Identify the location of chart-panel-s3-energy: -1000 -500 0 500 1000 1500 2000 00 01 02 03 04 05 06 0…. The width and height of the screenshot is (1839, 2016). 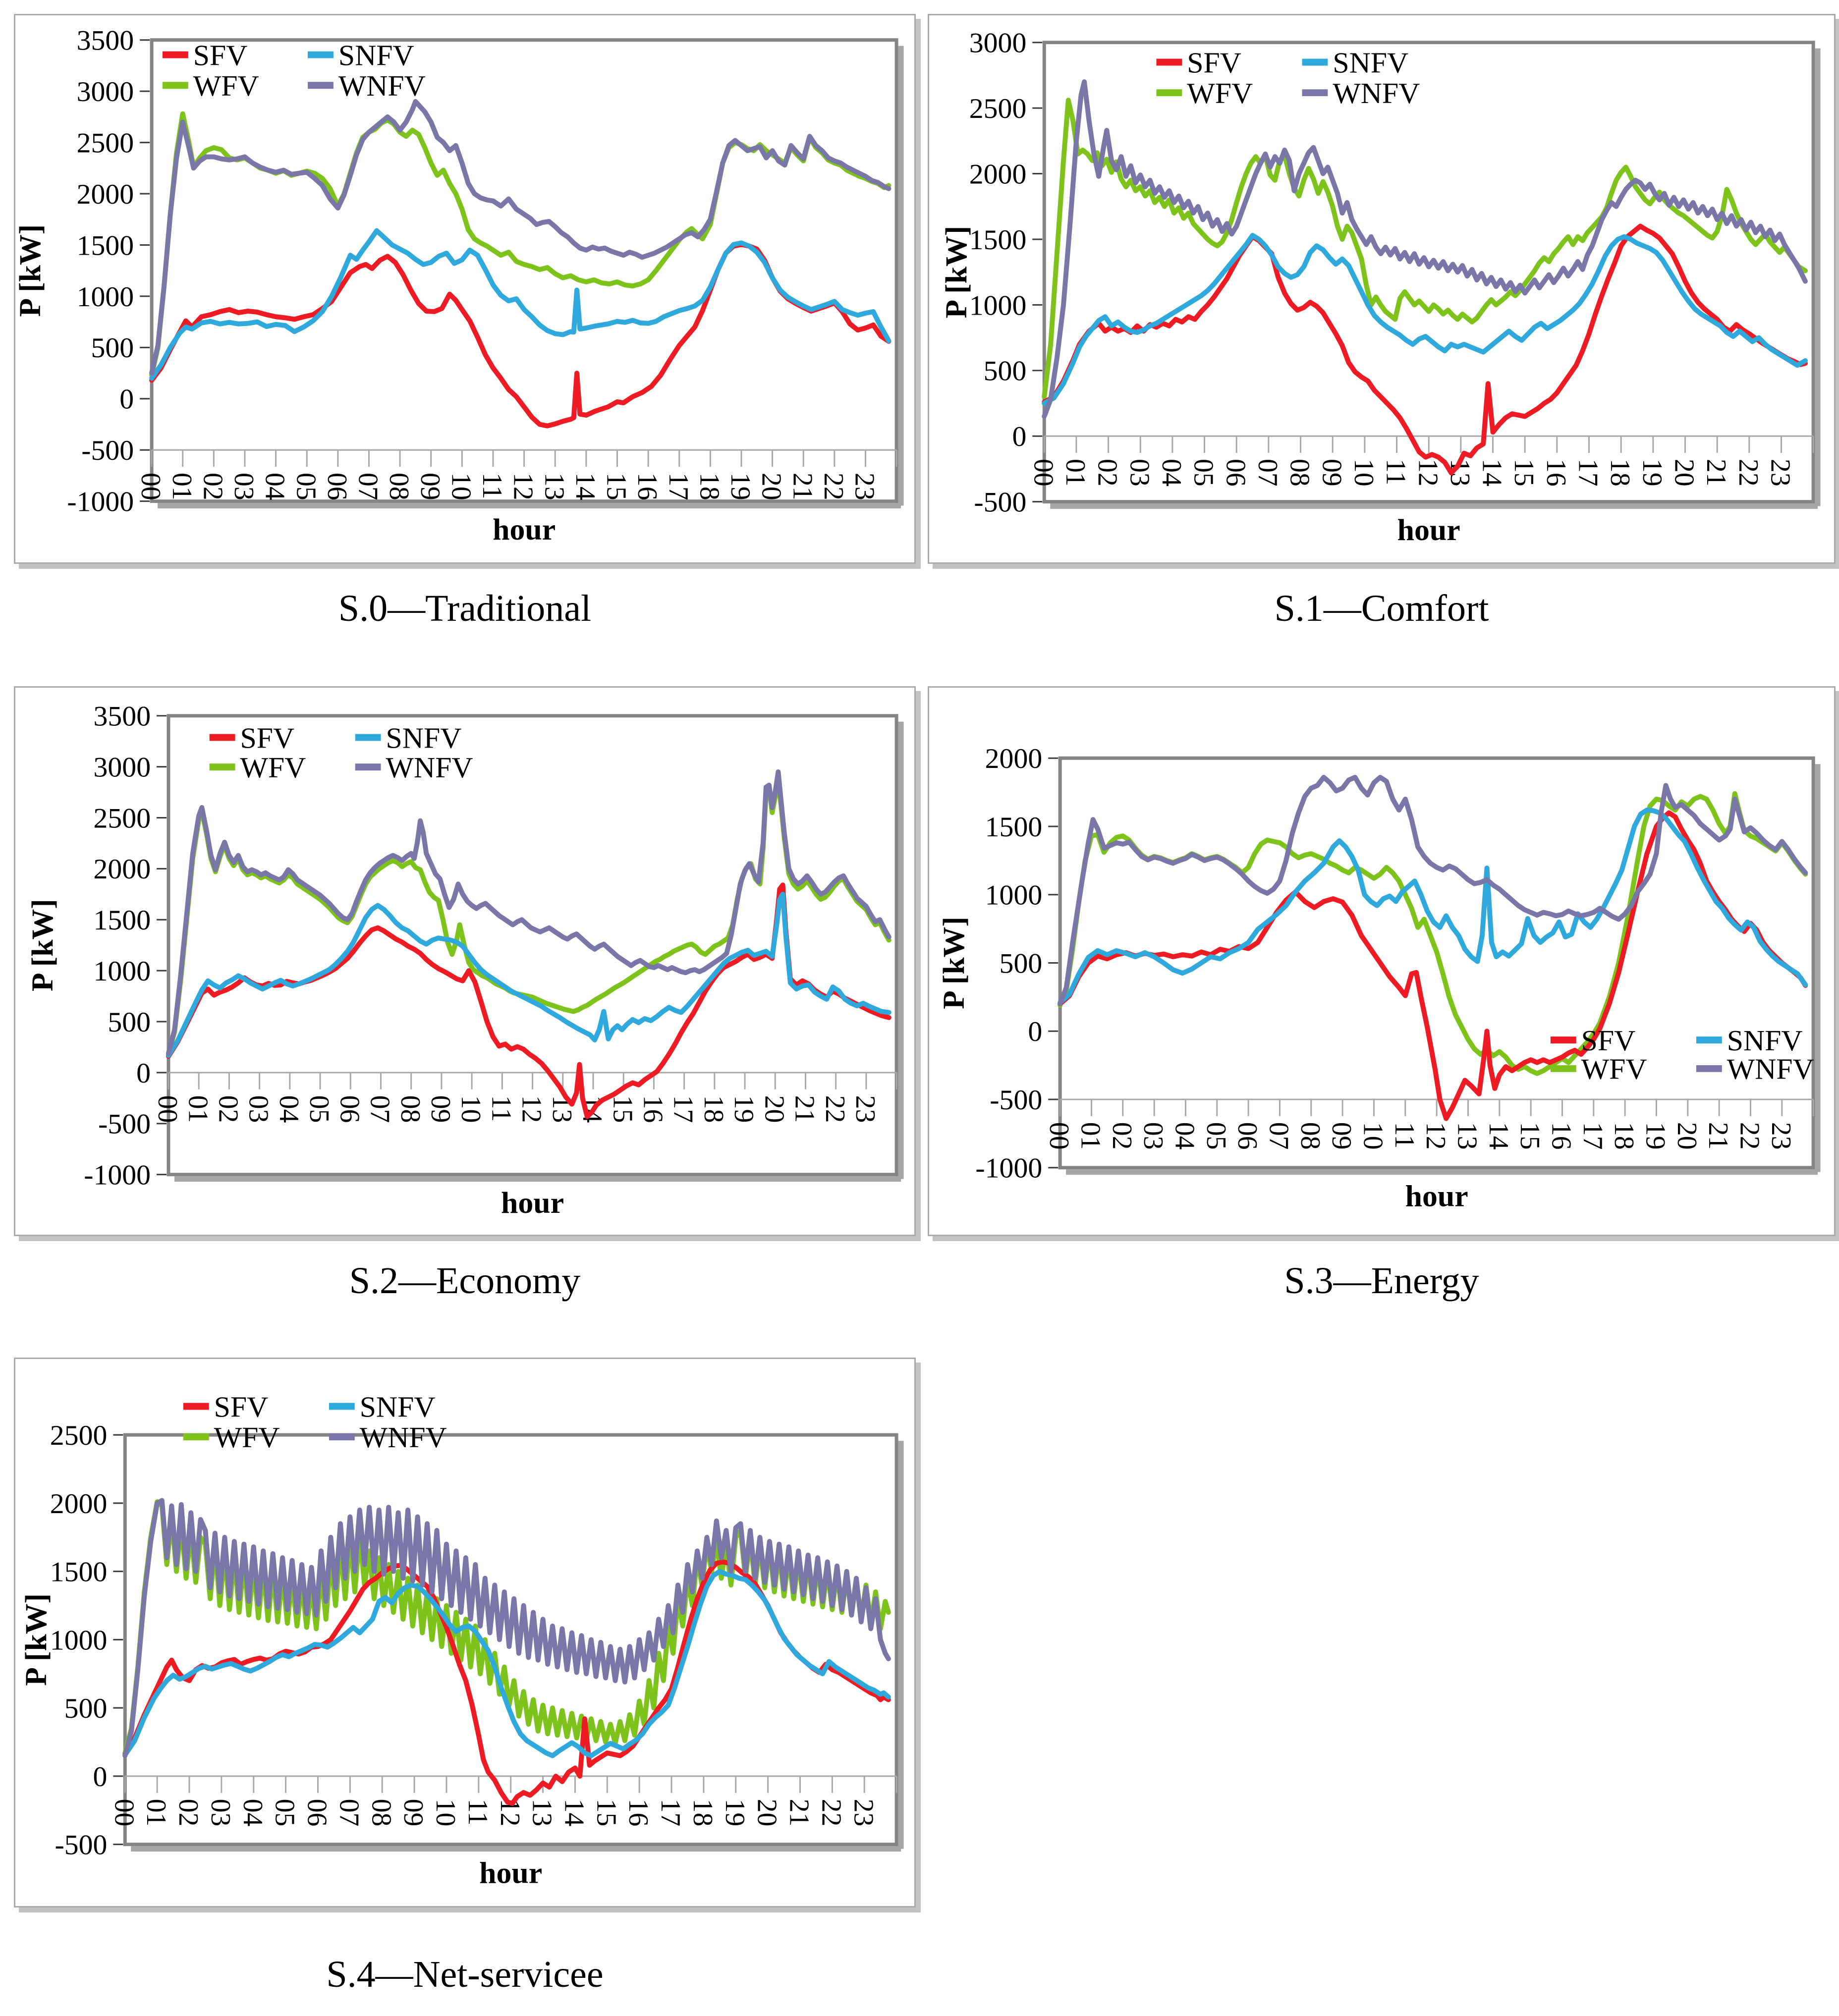
(1382, 961).